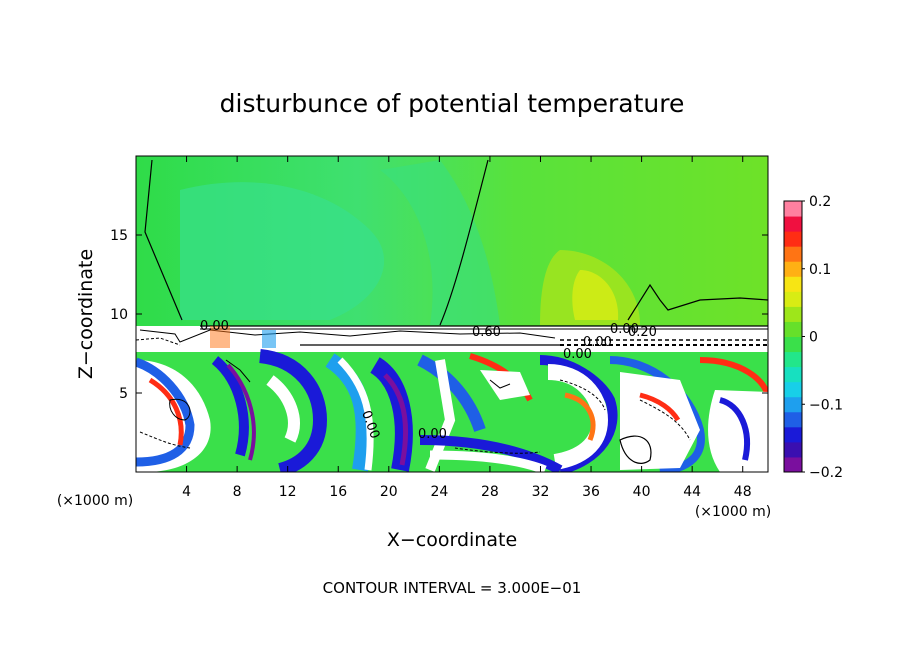  Describe the element at coordinates (826, 473) in the screenshot. I see `colorbar-tick-label: −0.2` at that location.